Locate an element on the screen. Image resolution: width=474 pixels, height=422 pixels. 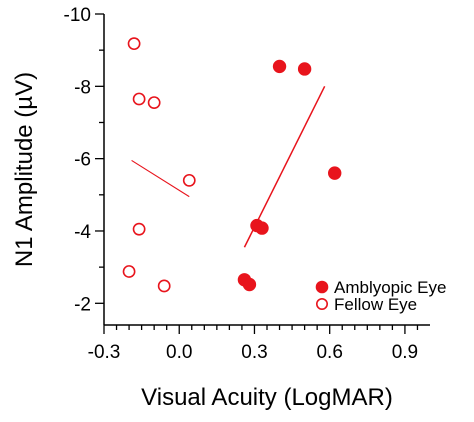
y-tick-label: -10 is located at coordinates (77, 15).